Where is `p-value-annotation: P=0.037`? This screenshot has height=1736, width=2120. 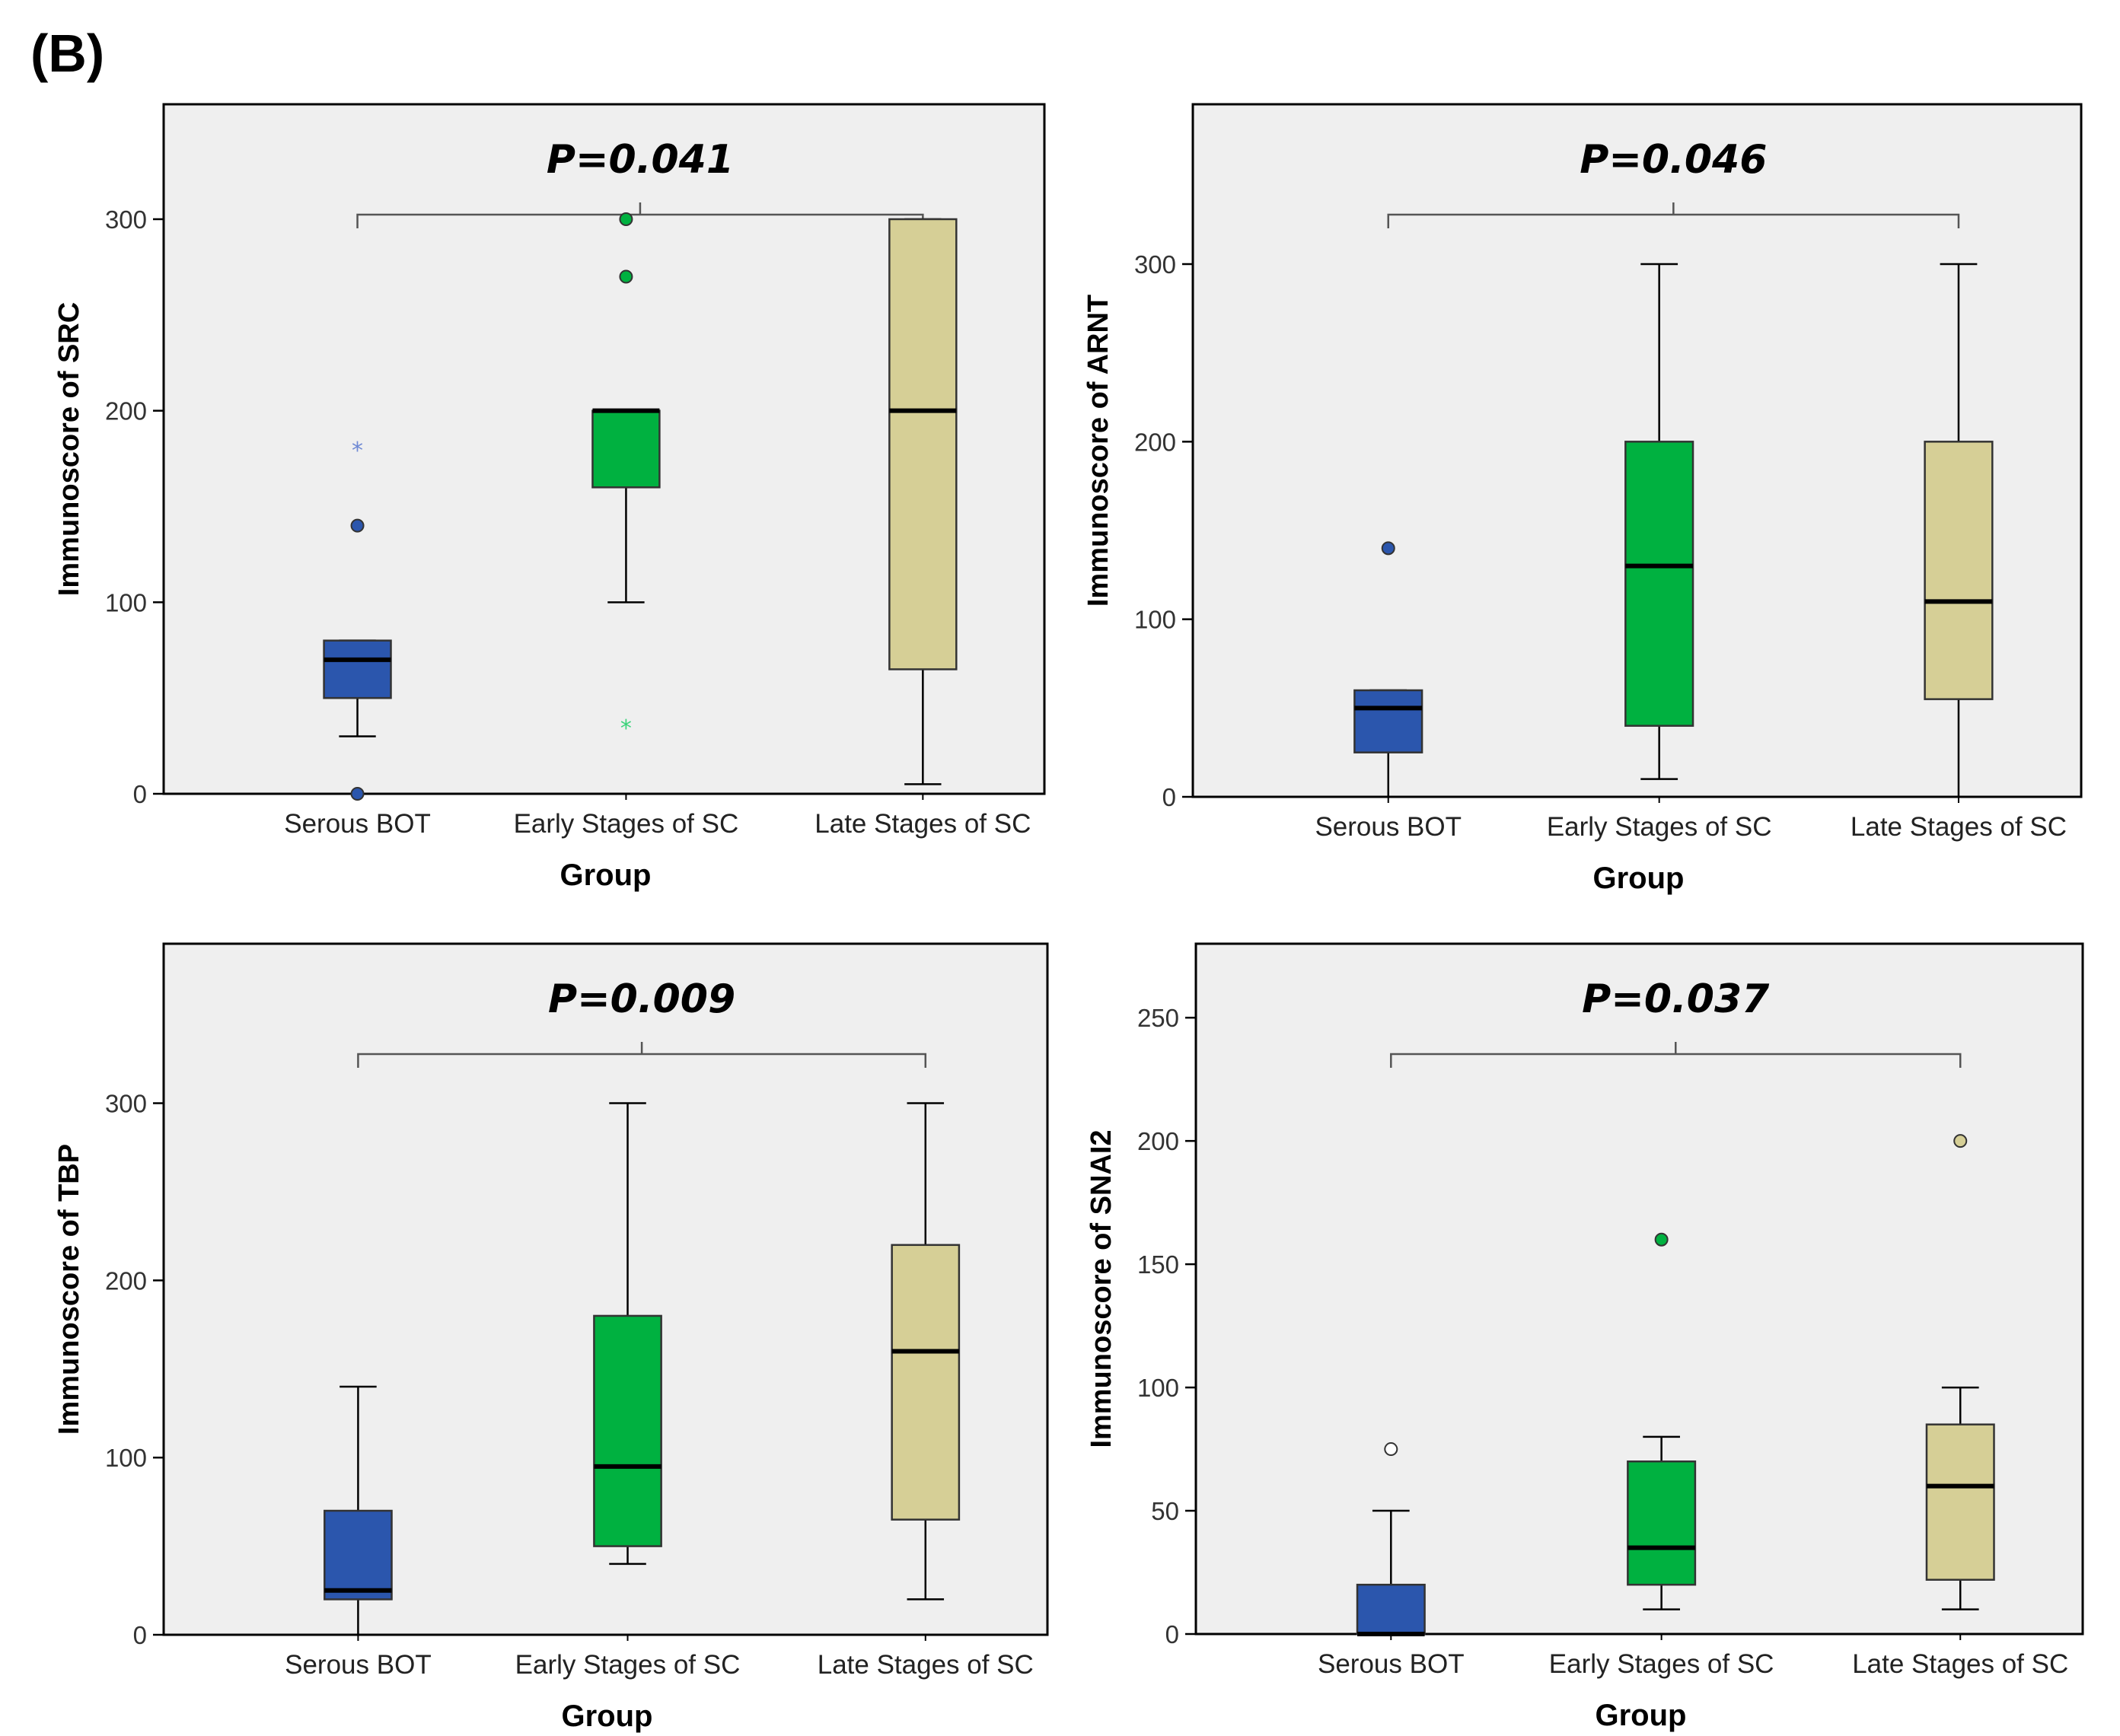
p-value-annotation: P=0.037 is located at coordinates (1676, 999).